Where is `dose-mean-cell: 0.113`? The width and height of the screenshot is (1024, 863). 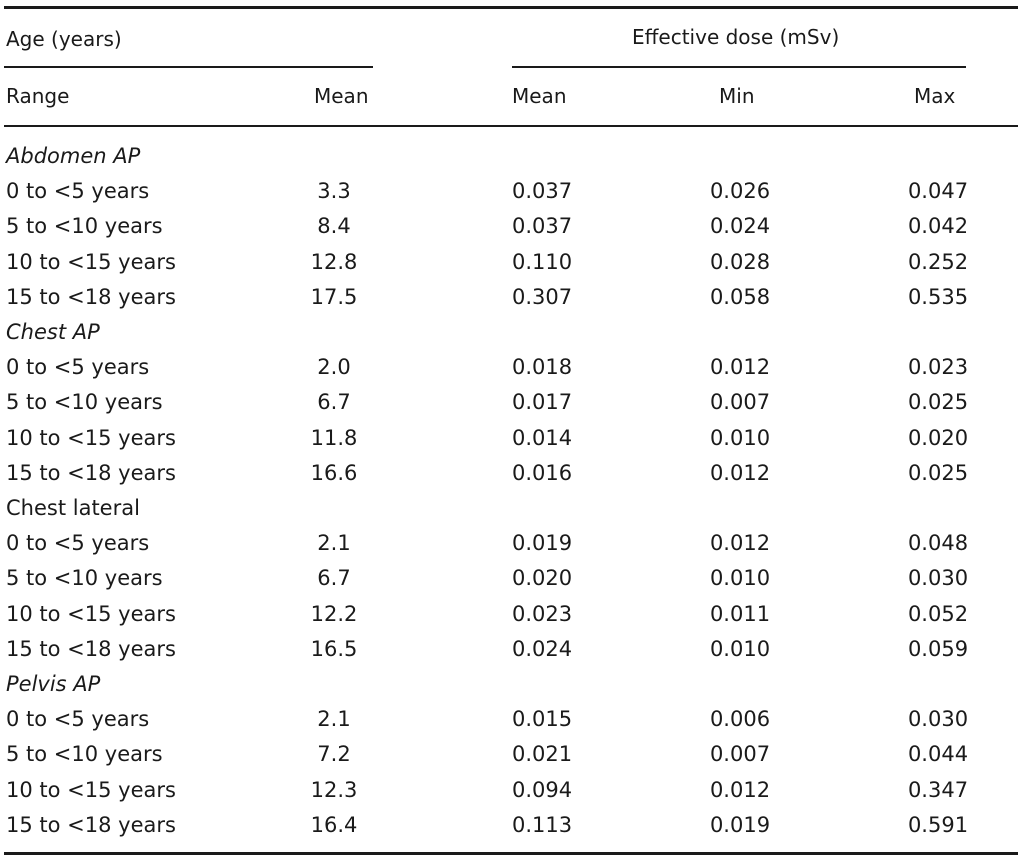 dose-mean-cell: 0.113 is located at coordinates (542, 824).